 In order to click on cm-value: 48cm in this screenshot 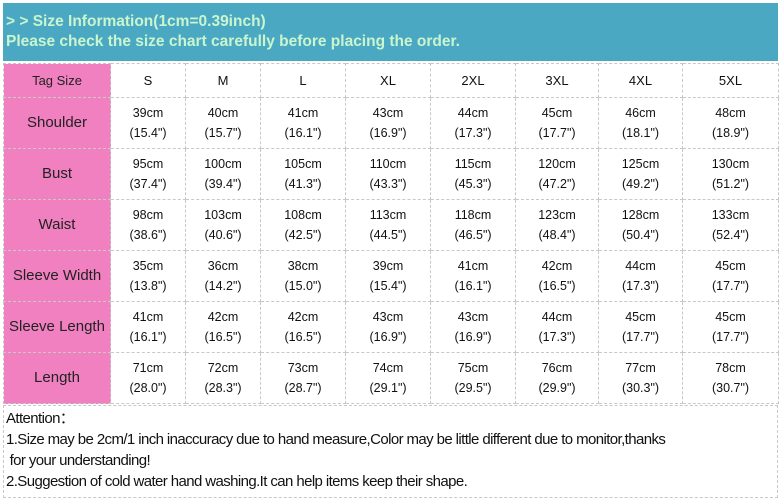, I will do `click(730, 113)`.